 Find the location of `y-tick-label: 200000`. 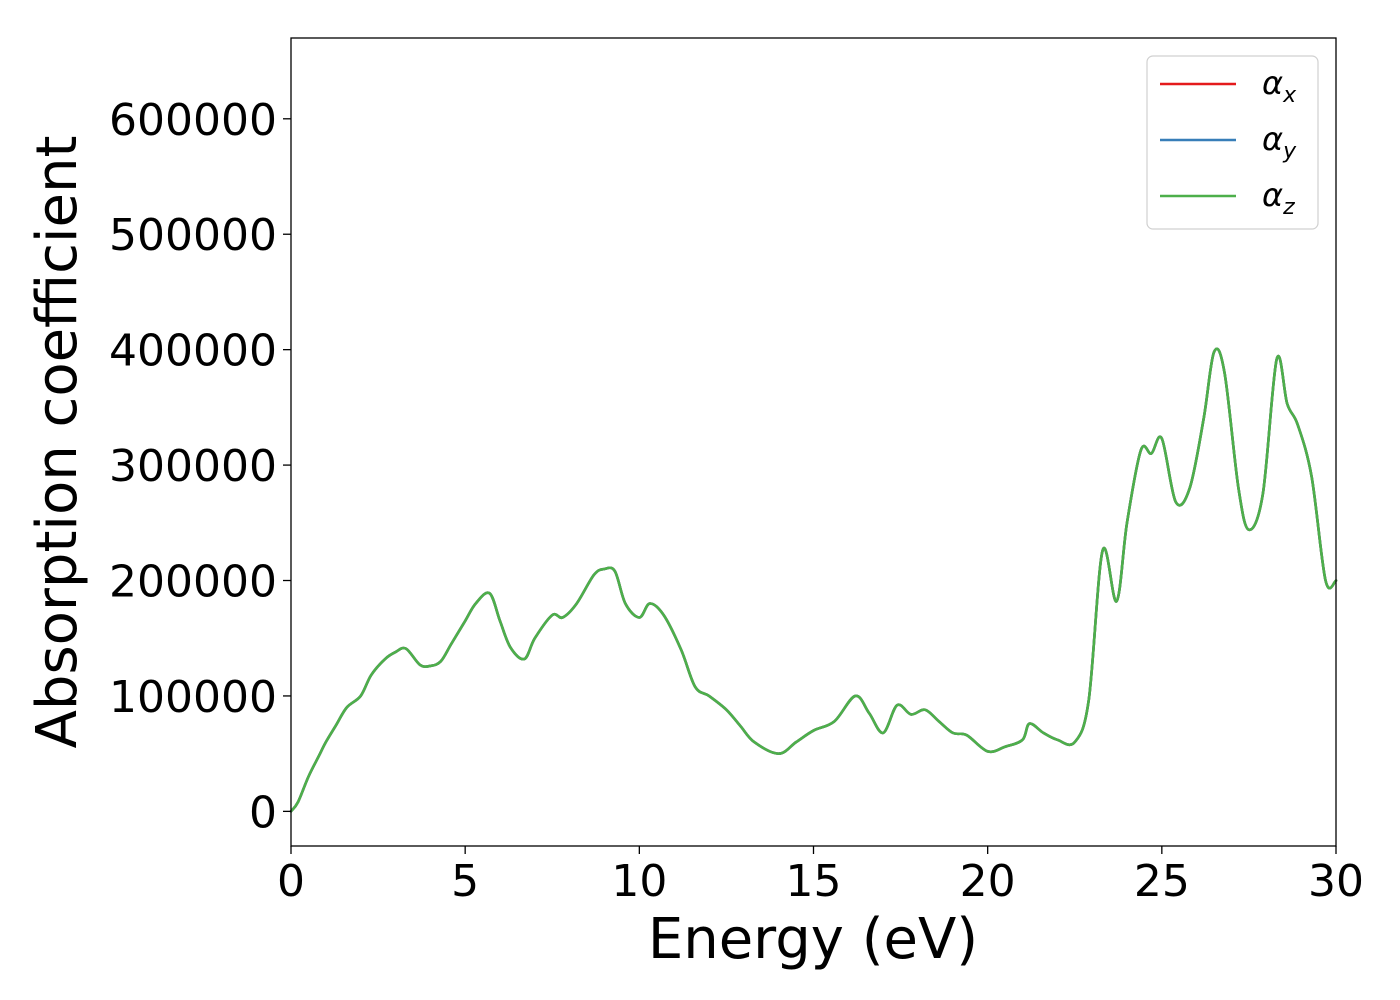

y-tick-label: 200000 is located at coordinates (193, 582).